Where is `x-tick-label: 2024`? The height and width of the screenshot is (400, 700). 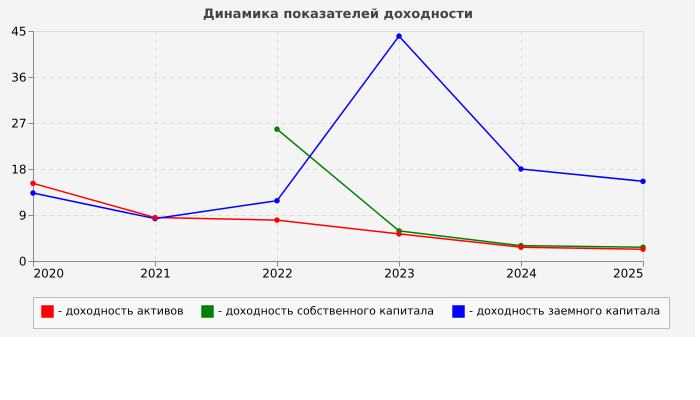 x-tick-label: 2024 is located at coordinates (521, 273).